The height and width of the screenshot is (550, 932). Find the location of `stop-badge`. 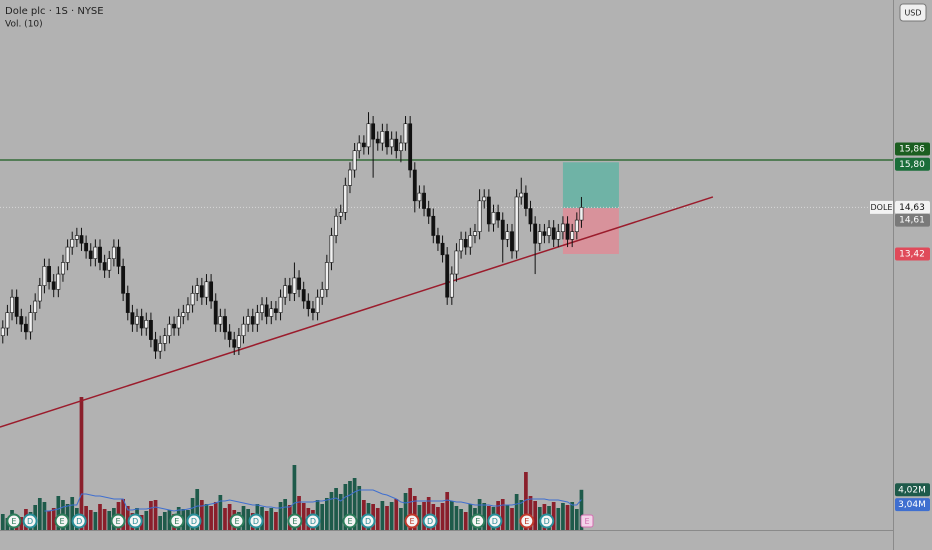

stop-badge is located at coordinates (912, 254).